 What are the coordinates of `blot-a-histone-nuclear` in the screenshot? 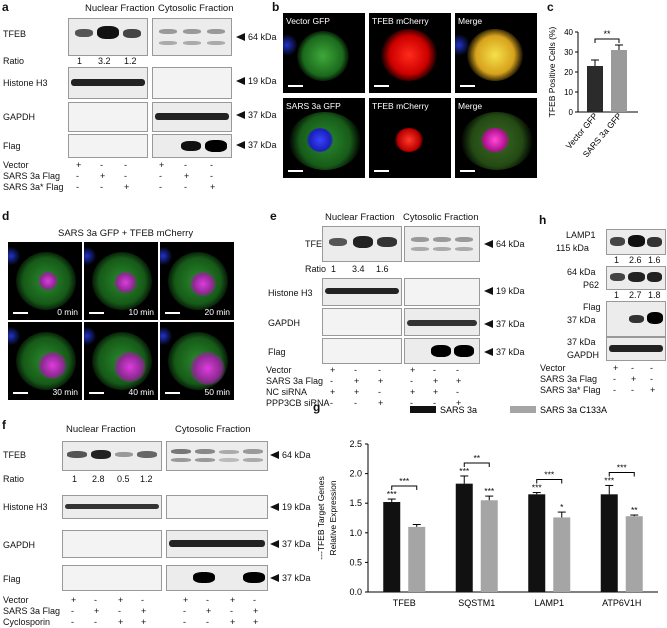 It's located at (108, 83).